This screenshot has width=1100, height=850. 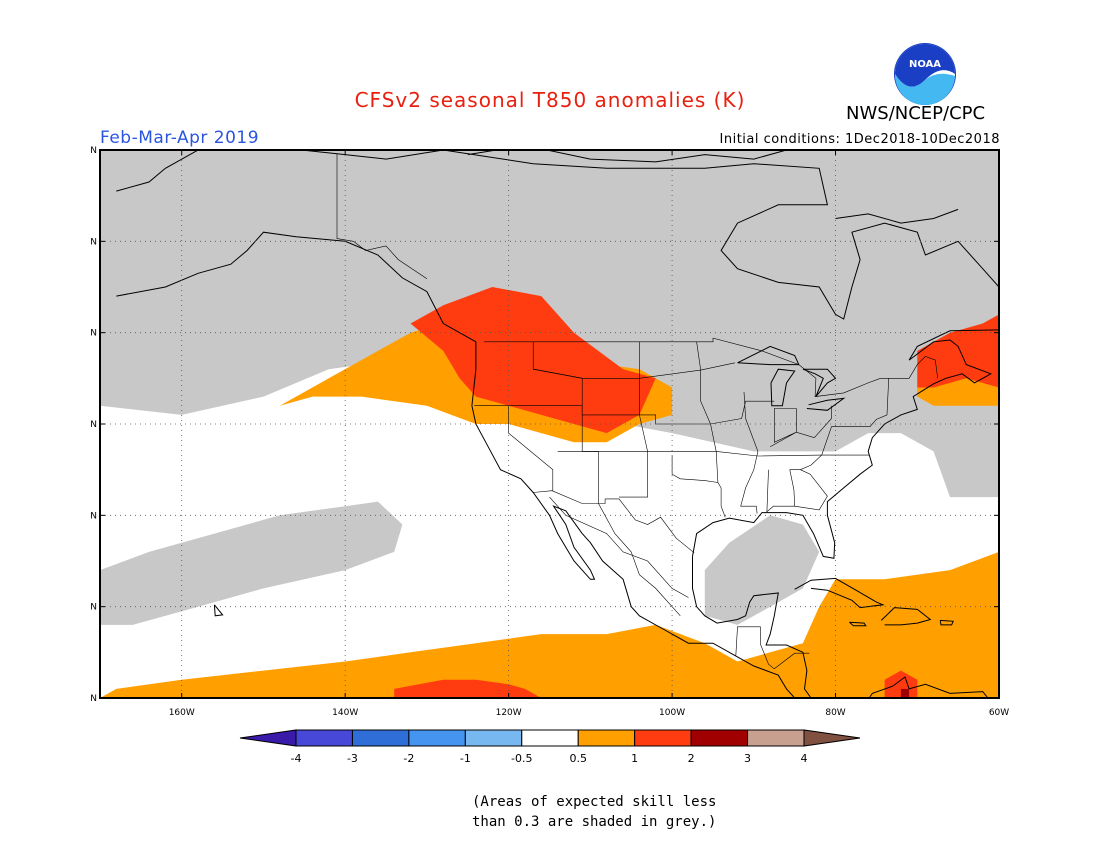 What do you see at coordinates (785, 656) in the screenshot?
I see `border-central-america` at bounding box center [785, 656].